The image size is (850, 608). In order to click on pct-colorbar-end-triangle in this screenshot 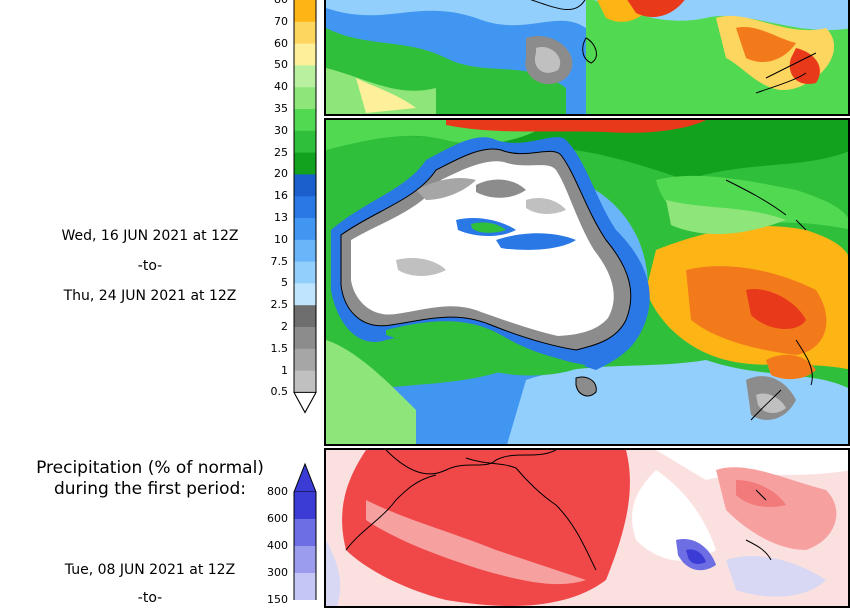, I will do `click(305, 477)`.